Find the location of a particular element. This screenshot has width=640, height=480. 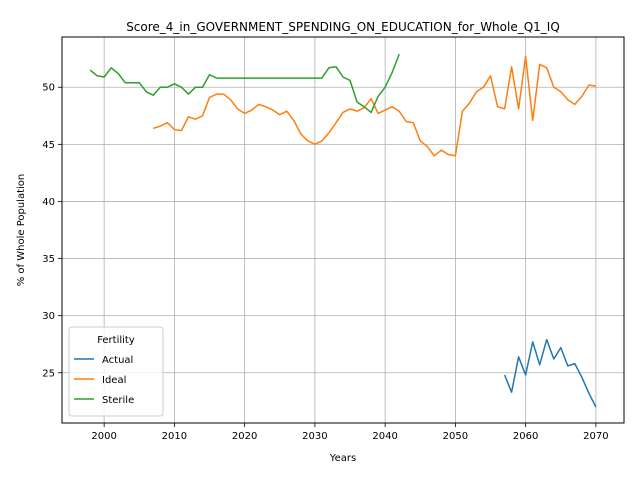

y-tick-label: 25 is located at coordinates (48, 373).